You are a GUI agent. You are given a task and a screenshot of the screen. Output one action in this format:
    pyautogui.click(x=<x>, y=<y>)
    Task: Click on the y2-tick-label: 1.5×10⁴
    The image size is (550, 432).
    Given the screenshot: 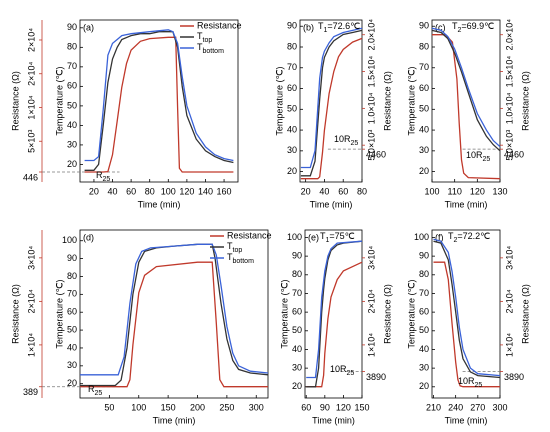 What is the action you would take?
    pyautogui.click(x=509, y=72)
    